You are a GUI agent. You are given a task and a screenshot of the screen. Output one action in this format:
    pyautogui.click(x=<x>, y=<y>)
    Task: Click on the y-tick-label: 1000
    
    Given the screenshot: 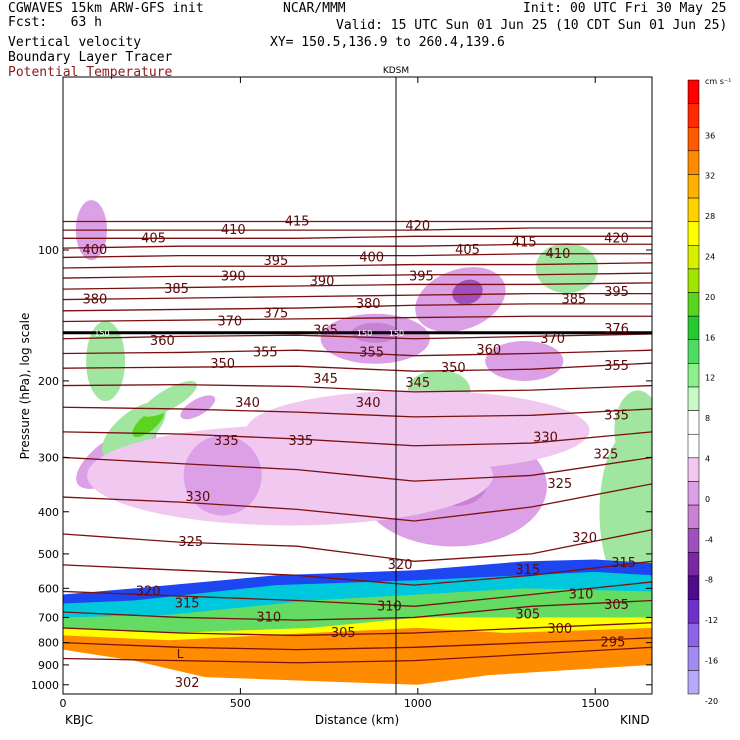 What is the action you would take?
    pyautogui.click(x=45, y=685)
    